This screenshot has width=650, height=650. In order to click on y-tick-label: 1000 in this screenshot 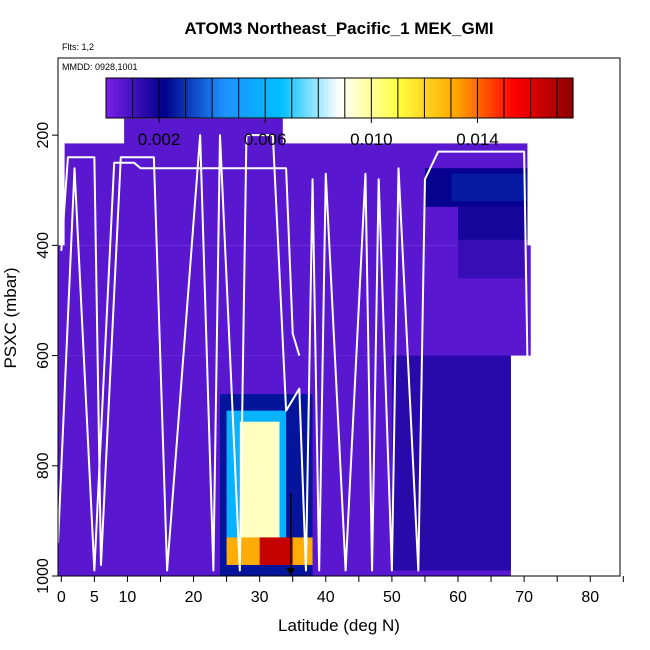, I will do `click(43, 576)`.